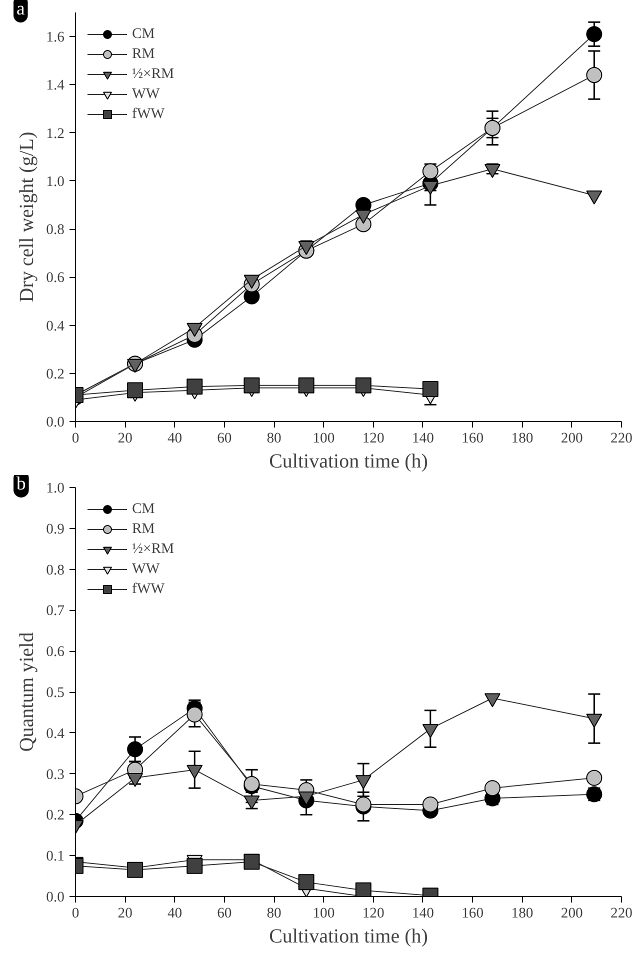 The image size is (638, 954). What do you see at coordinates (55, 693) in the screenshot?
I see `y-tick-label: 0.5` at bounding box center [55, 693].